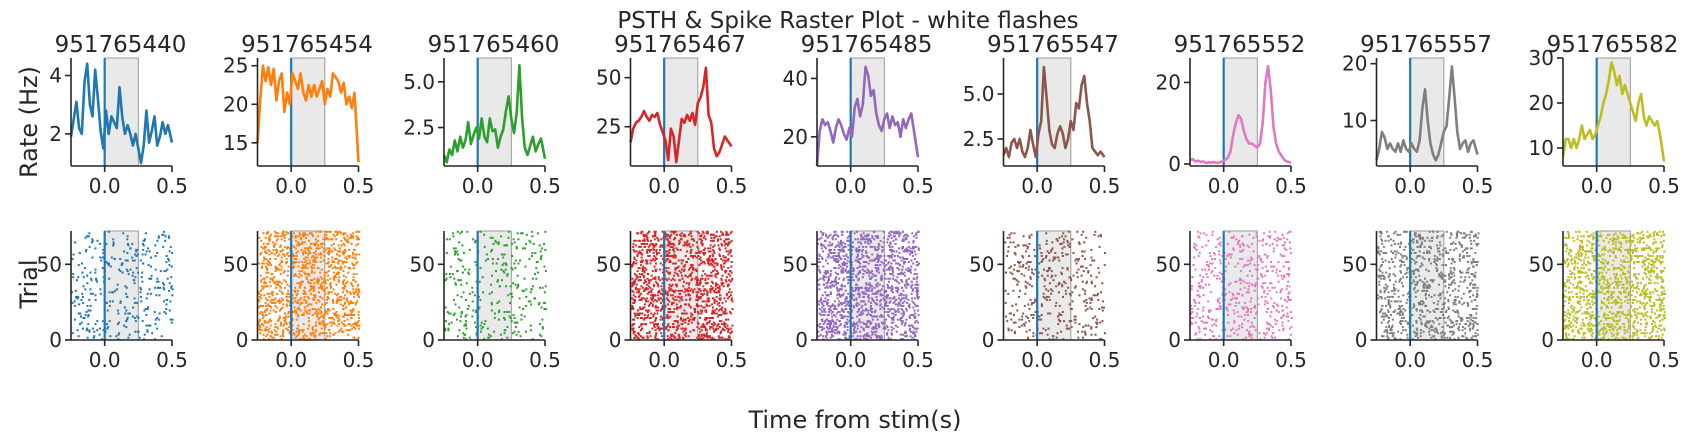  What do you see at coordinates (732, 360) in the screenshot?
I see `raster-x-tick-label: 0.5` at bounding box center [732, 360].